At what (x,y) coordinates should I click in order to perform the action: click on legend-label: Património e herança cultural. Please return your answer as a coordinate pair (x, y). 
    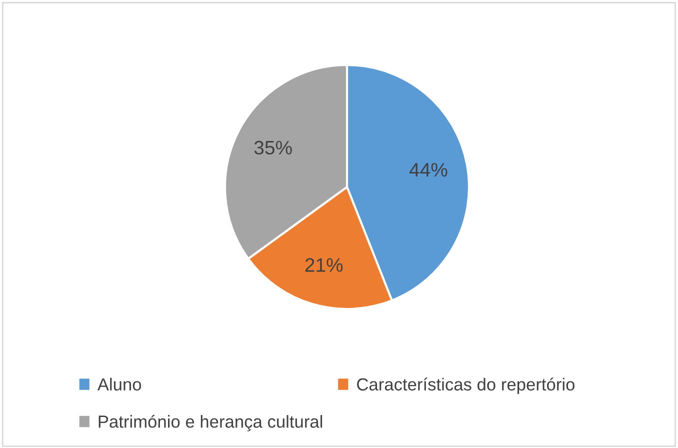
    Looking at the image, I should click on (210, 423).